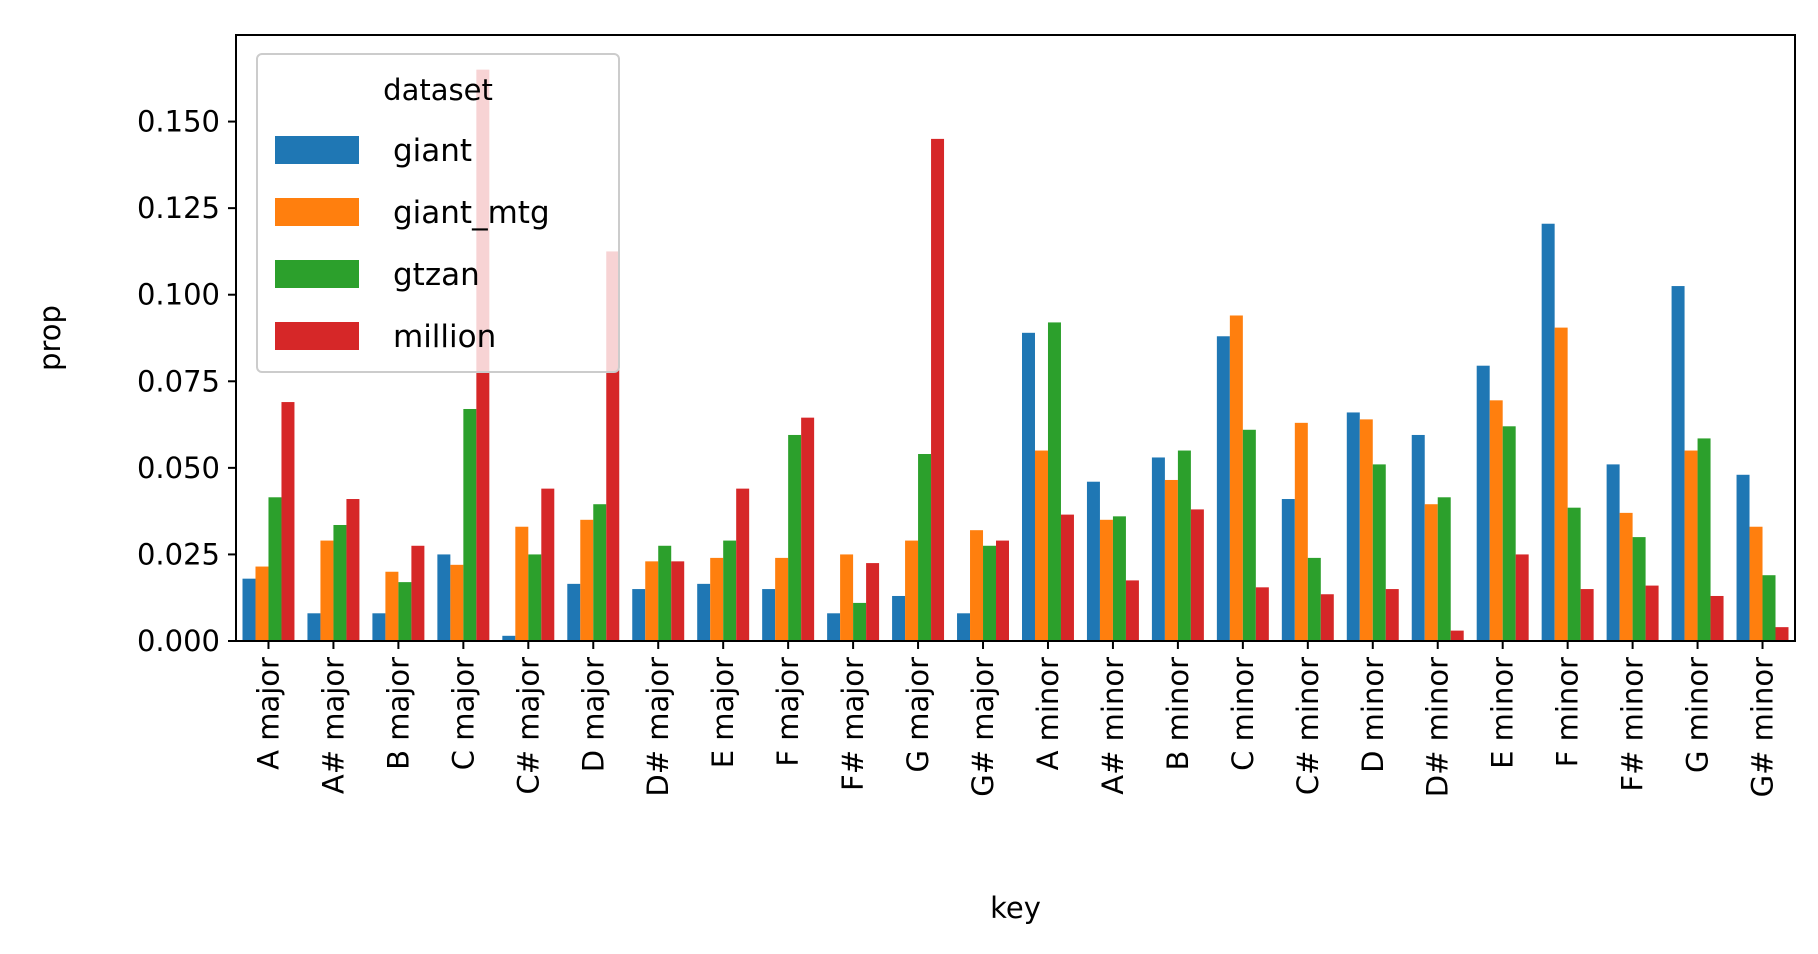 The height and width of the screenshot is (954, 1818). Describe the element at coordinates (398, 713) in the screenshot. I see `x-tick-label: B major` at that location.